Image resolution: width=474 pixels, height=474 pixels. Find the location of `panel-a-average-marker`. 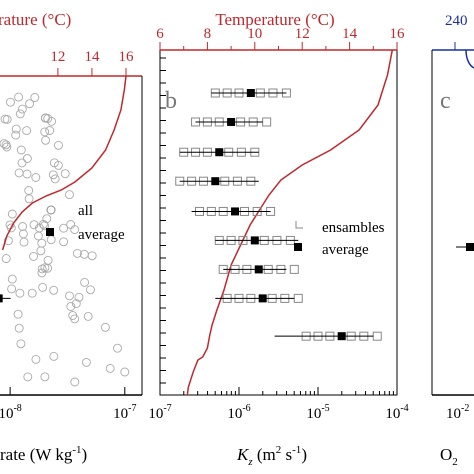

panel-a-average-marker is located at coordinates (1, 298).